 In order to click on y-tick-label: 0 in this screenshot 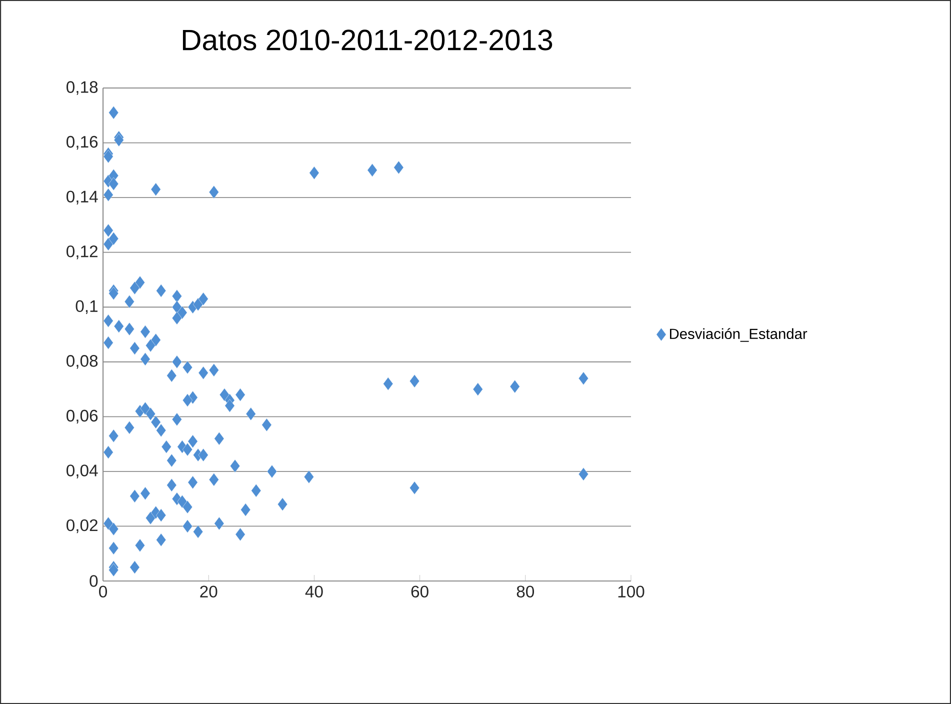, I will do `click(94, 581)`.